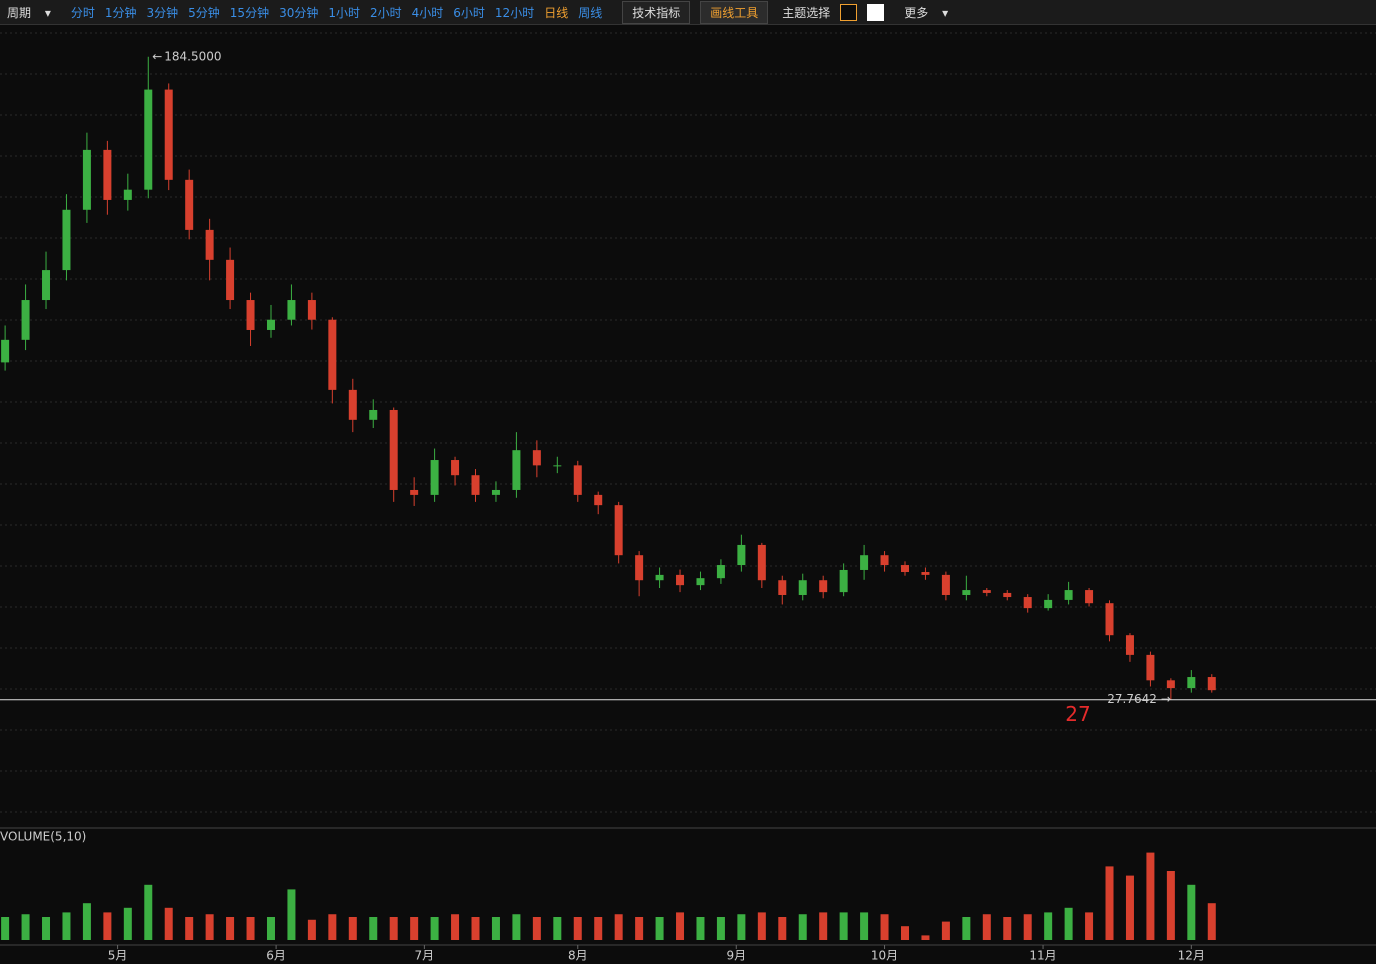  What do you see at coordinates (590, 12) in the screenshot?
I see `interval-button: 周线` at bounding box center [590, 12].